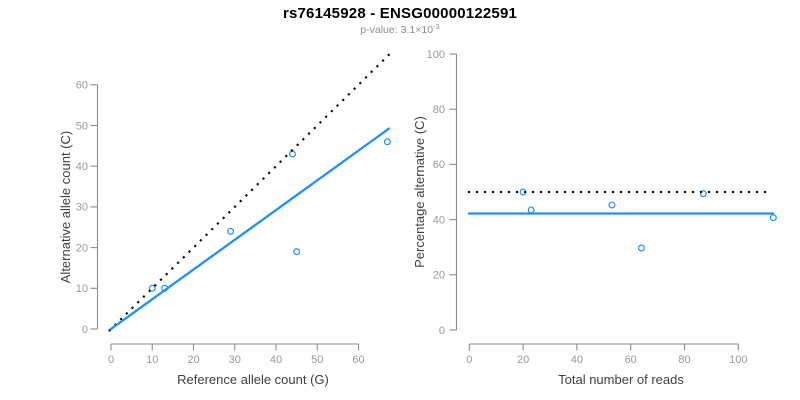  I want to click on percentage-scatter-x-axis-title: Total number of reads, so click(621, 379).